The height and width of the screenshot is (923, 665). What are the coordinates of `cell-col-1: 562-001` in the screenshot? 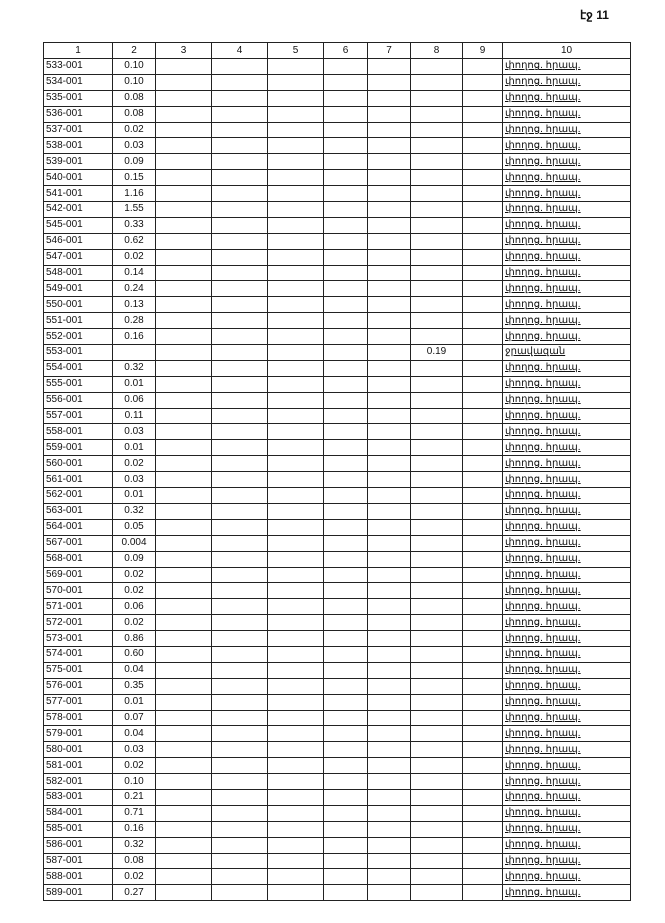 It's located at (78, 495).